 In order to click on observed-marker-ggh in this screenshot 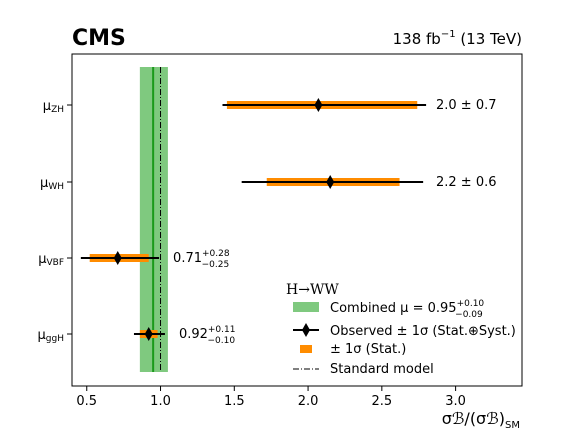, I will do `click(148, 334)`.